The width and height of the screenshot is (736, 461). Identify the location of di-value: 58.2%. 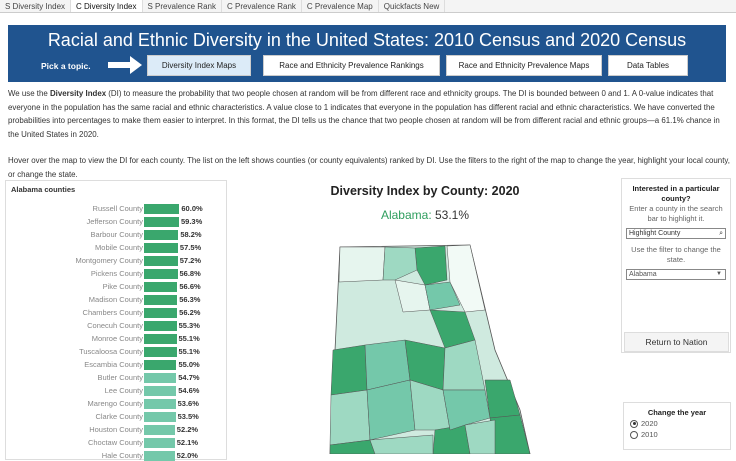
(191, 234).